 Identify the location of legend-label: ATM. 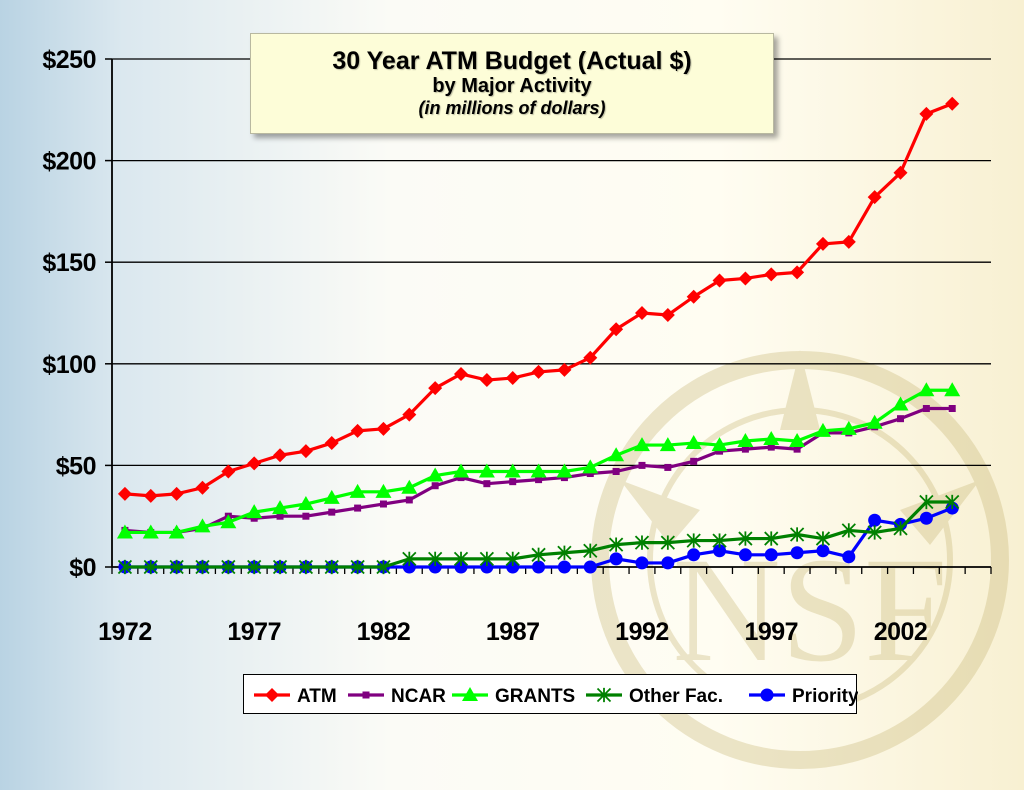
(317, 696).